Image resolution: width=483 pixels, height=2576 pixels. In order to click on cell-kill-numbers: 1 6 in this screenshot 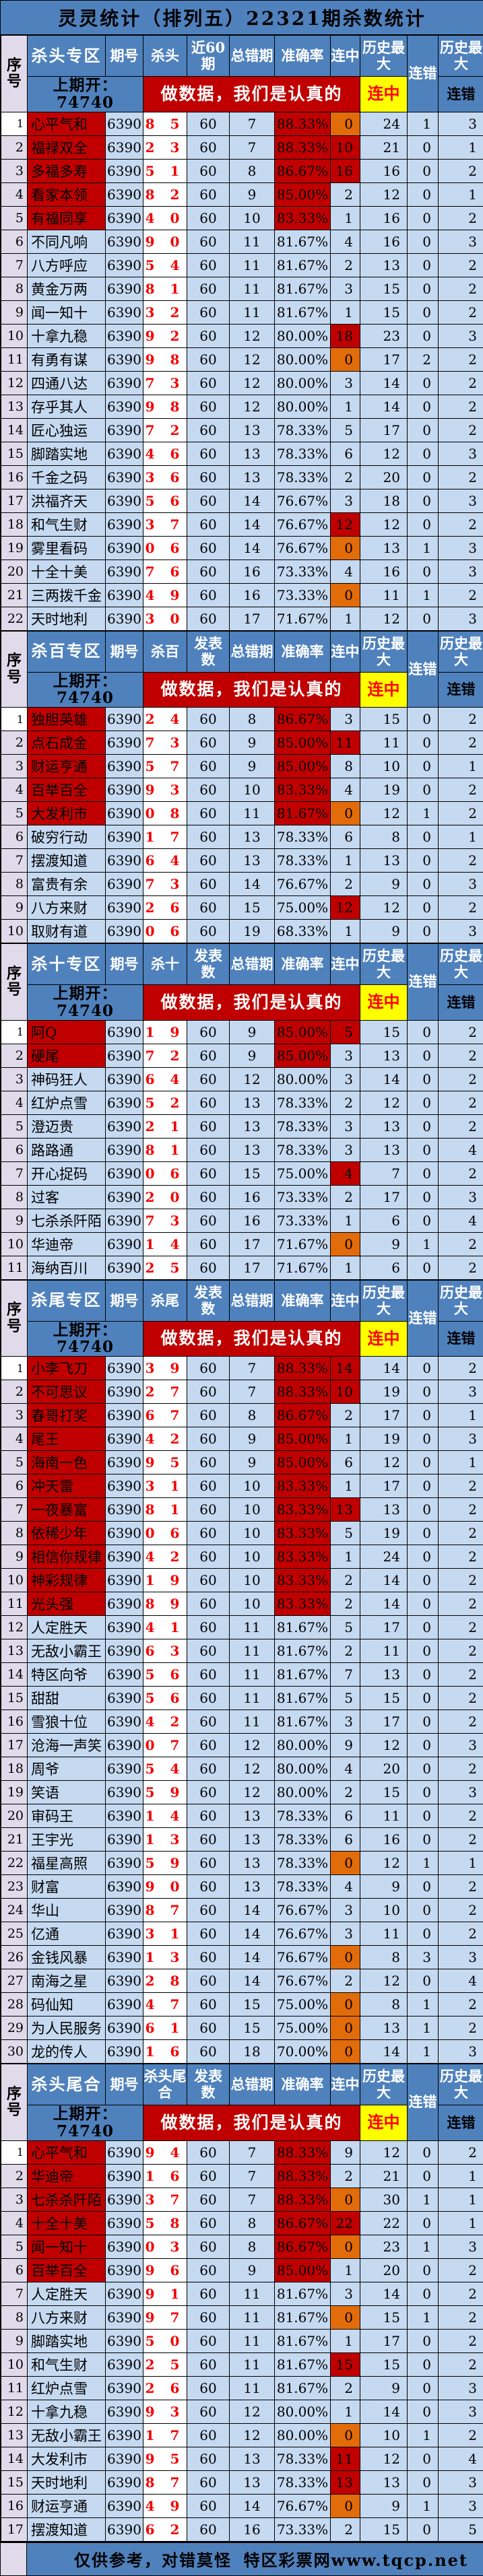, I will do `click(165, 2176)`.